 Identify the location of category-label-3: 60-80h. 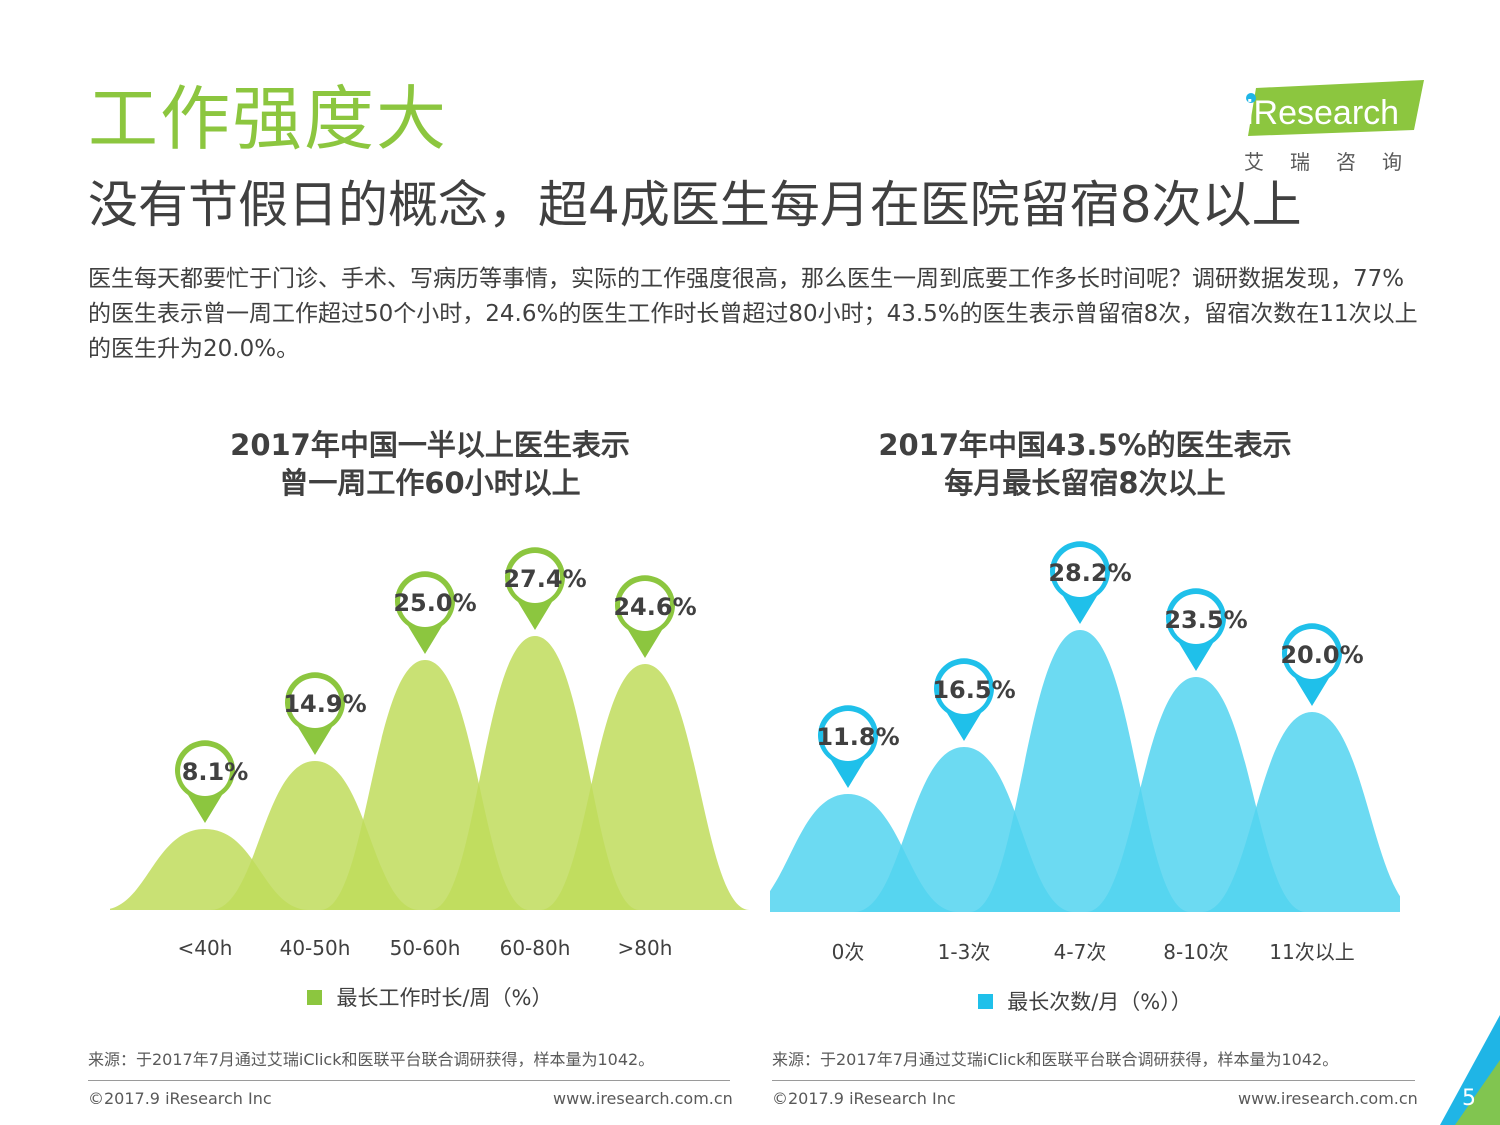
(535, 948).